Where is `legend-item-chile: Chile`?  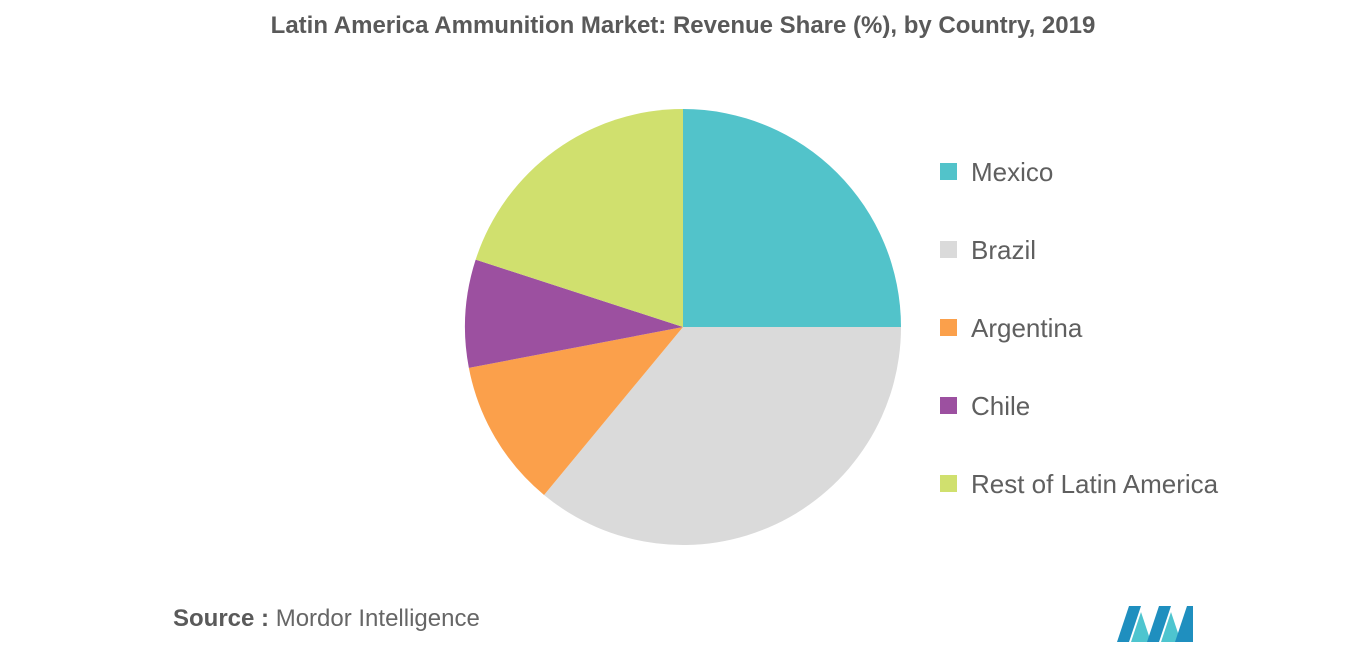
legend-item-chile: Chile is located at coordinates (1079, 425).